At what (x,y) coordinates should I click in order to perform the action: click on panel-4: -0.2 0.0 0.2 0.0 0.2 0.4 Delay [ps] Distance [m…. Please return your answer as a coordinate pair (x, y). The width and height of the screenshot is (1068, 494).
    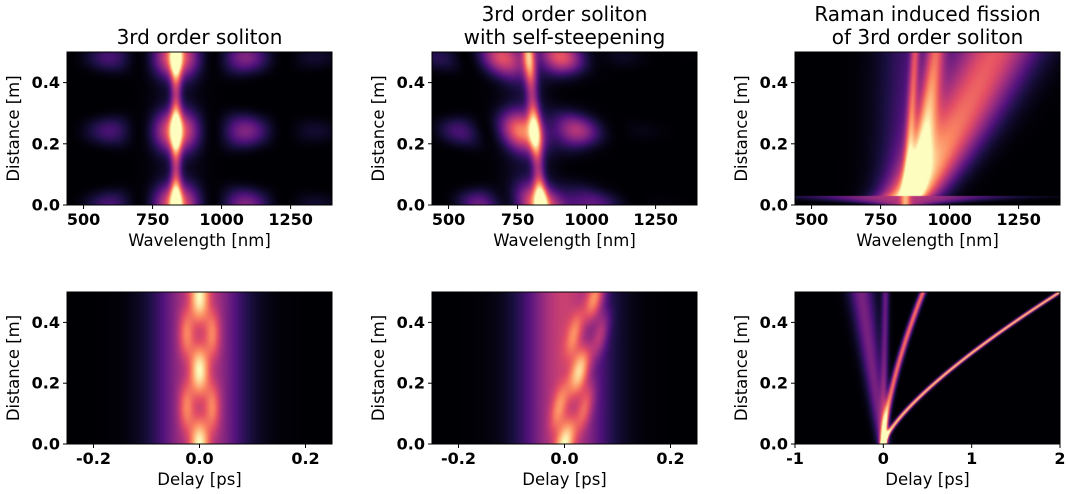
    Looking at the image, I should click on (168, 390).